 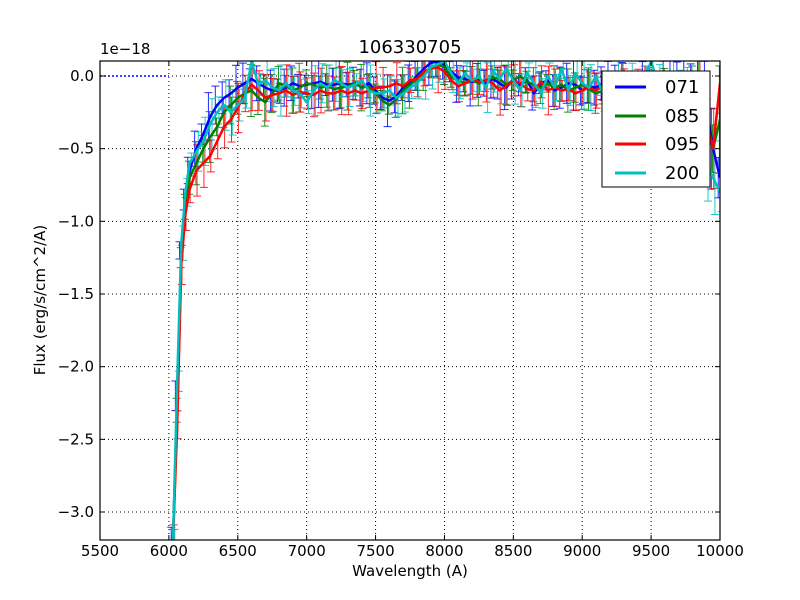 What do you see at coordinates (657, 173) in the screenshot?
I see `legend-entry-200: 200` at bounding box center [657, 173].